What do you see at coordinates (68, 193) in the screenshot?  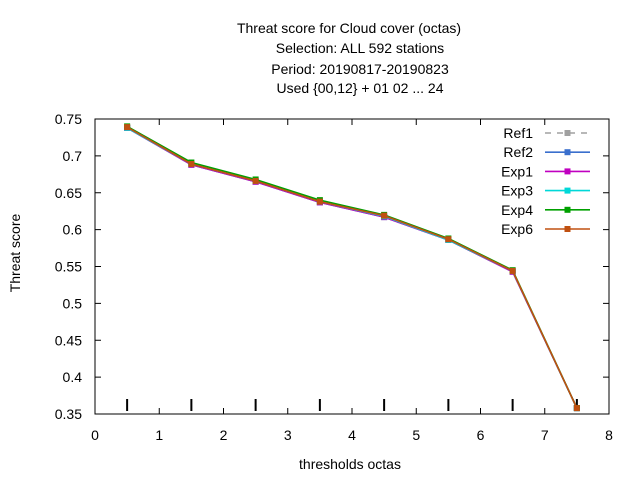 I see `y-tick-label: 0.65` at bounding box center [68, 193].